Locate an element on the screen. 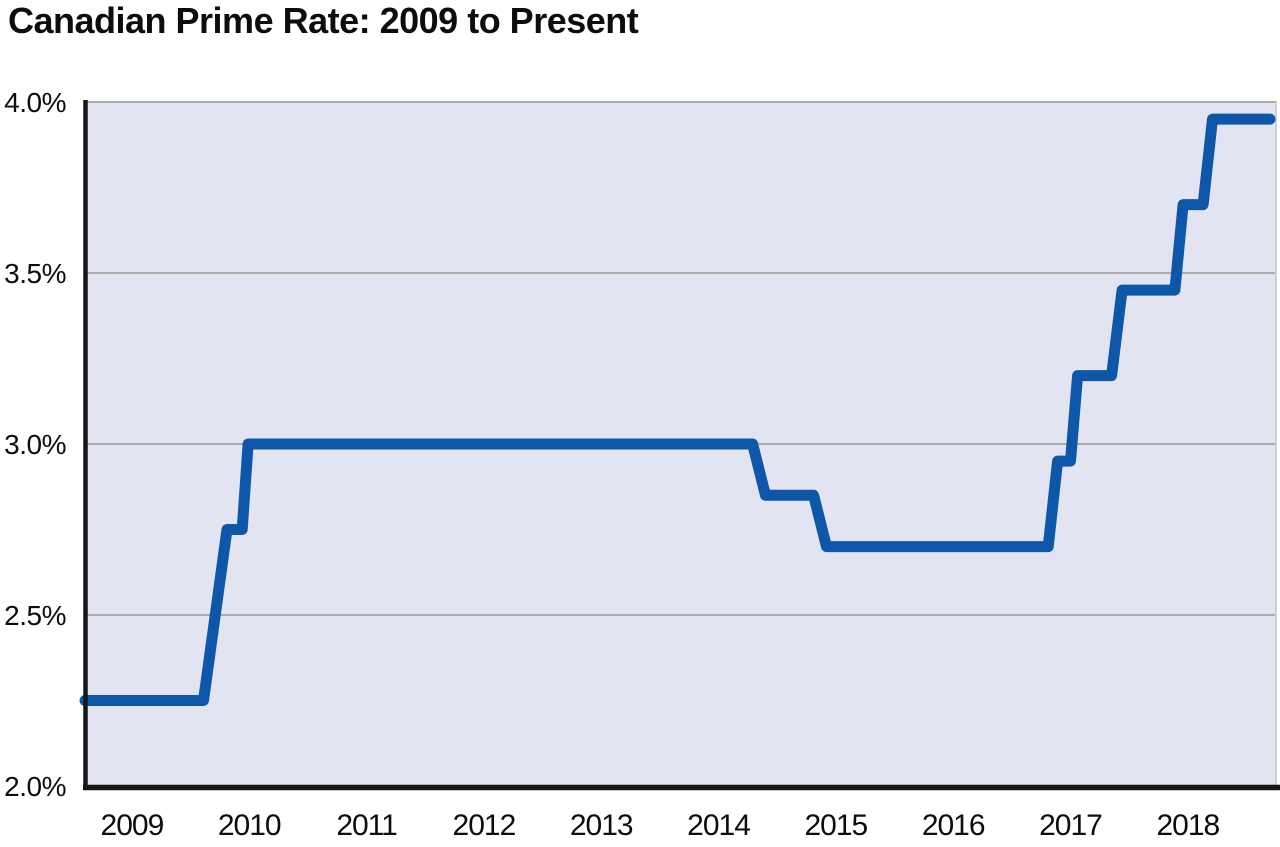 Image resolution: width=1280 pixels, height=847 pixels. x-tick-label: 2018 is located at coordinates (1187, 825).